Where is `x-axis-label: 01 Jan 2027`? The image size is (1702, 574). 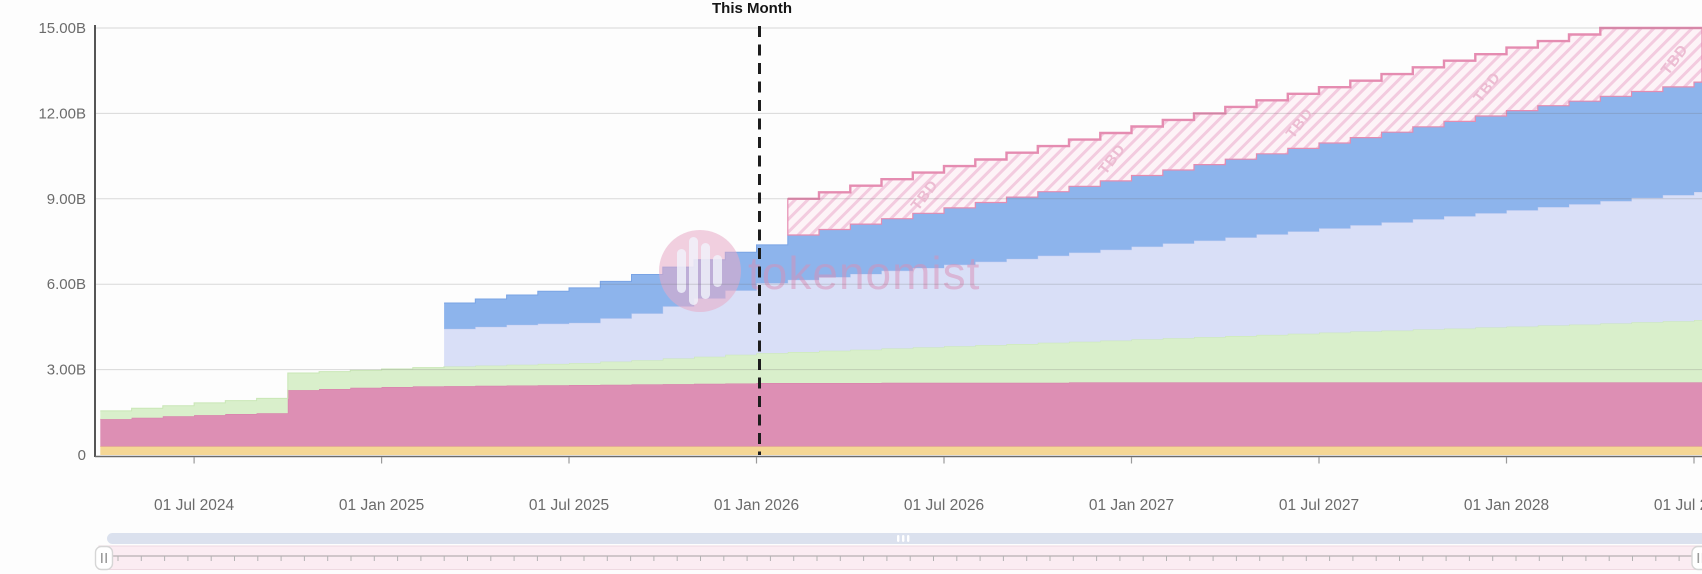 x-axis-label: 01 Jan 2027 is located at coordinates (1131, 505).